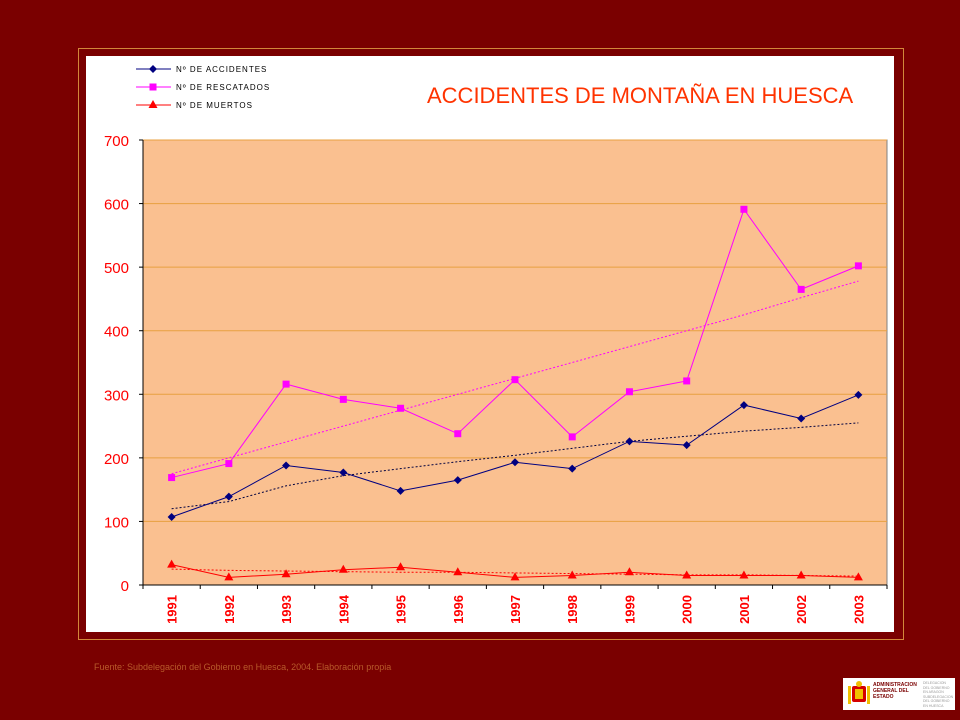 This screenshot has height=720, width=960. What do you see at coordinates (229, 609) in the screenshot?
I see `x-tick-label: 1992` at bounding box center [229, 609].